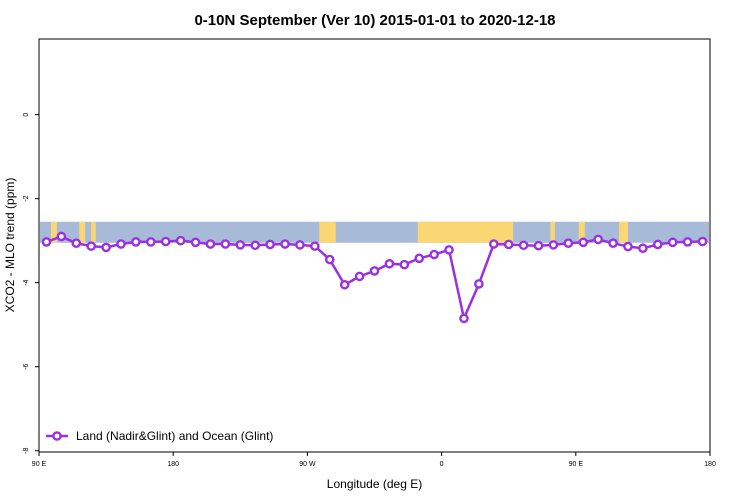 The image size is (750, 500). I want to click on y-tick-label: -4, so click(26, 282).